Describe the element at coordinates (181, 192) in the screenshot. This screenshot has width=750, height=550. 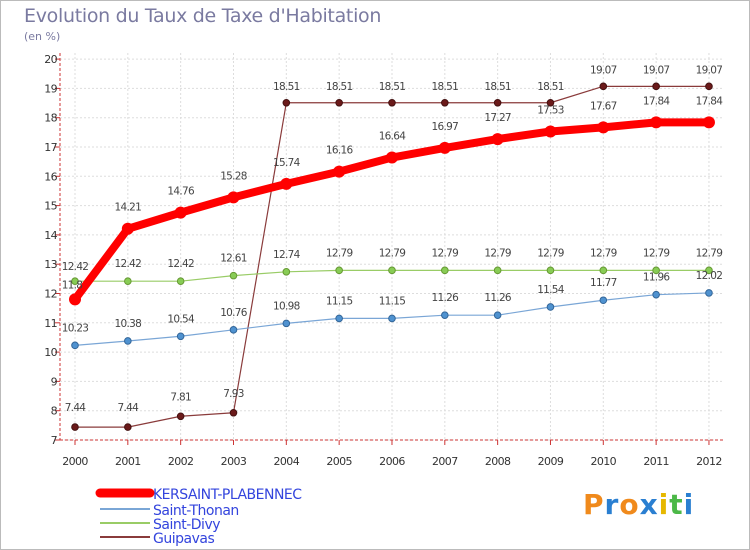
I see `data-label-kersaint-plabennec: 14.76` at that location.